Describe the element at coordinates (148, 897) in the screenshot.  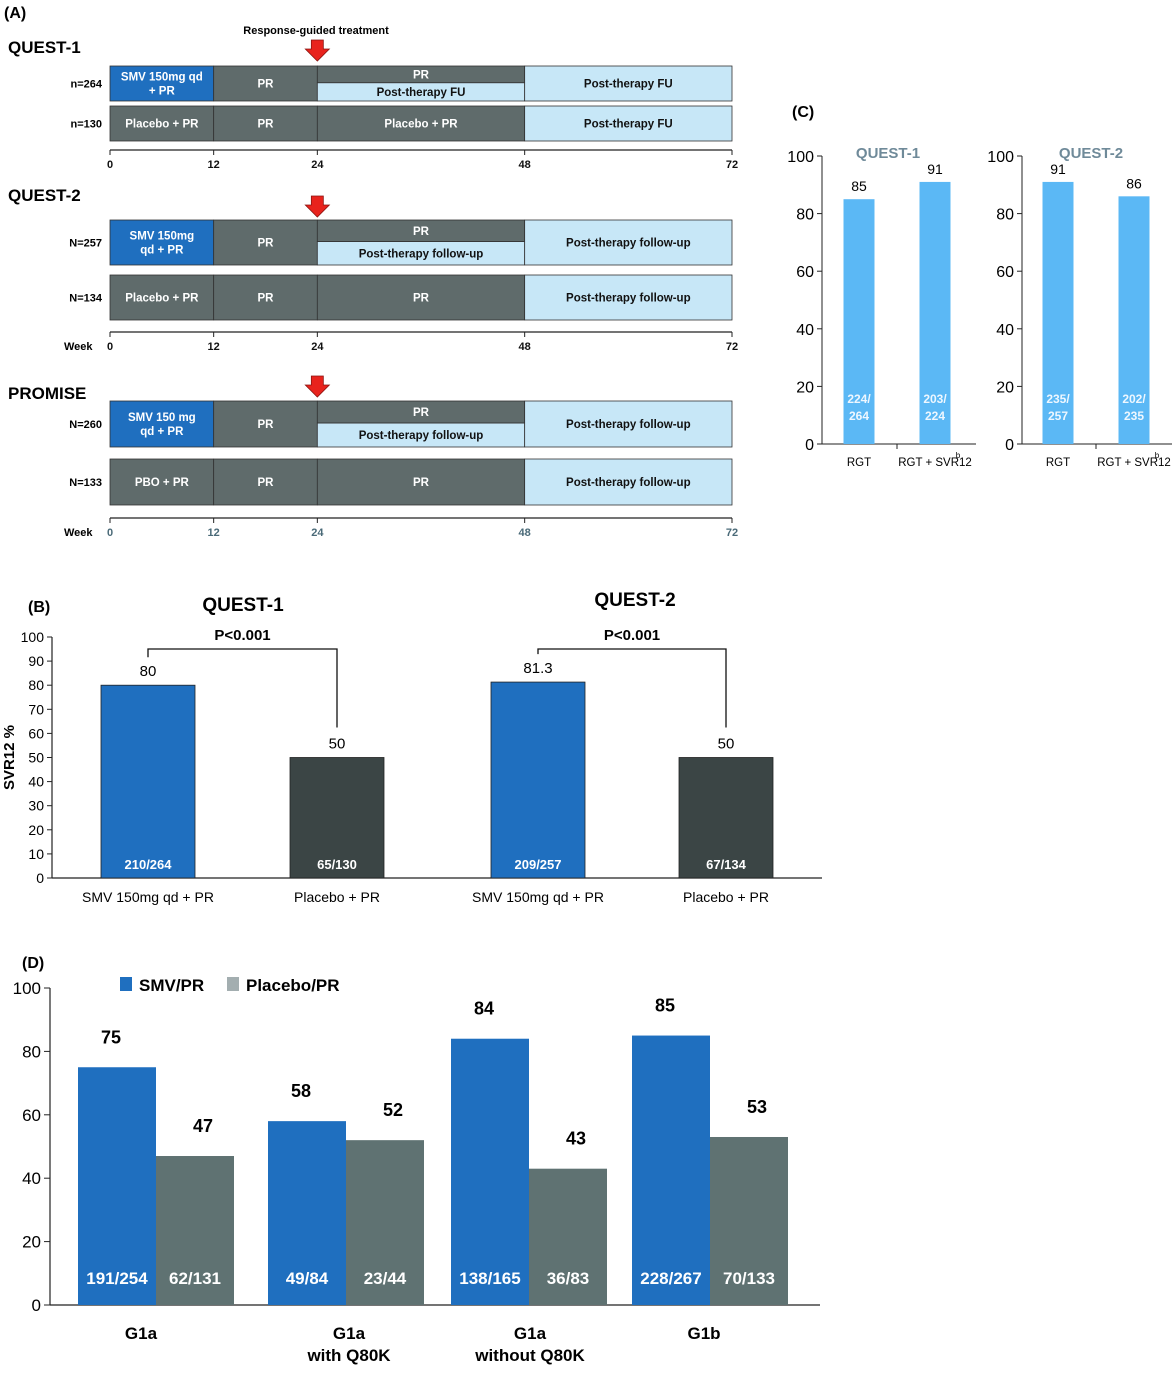
I see `x-category-label: SMV 150mg qd + PR` at that location.